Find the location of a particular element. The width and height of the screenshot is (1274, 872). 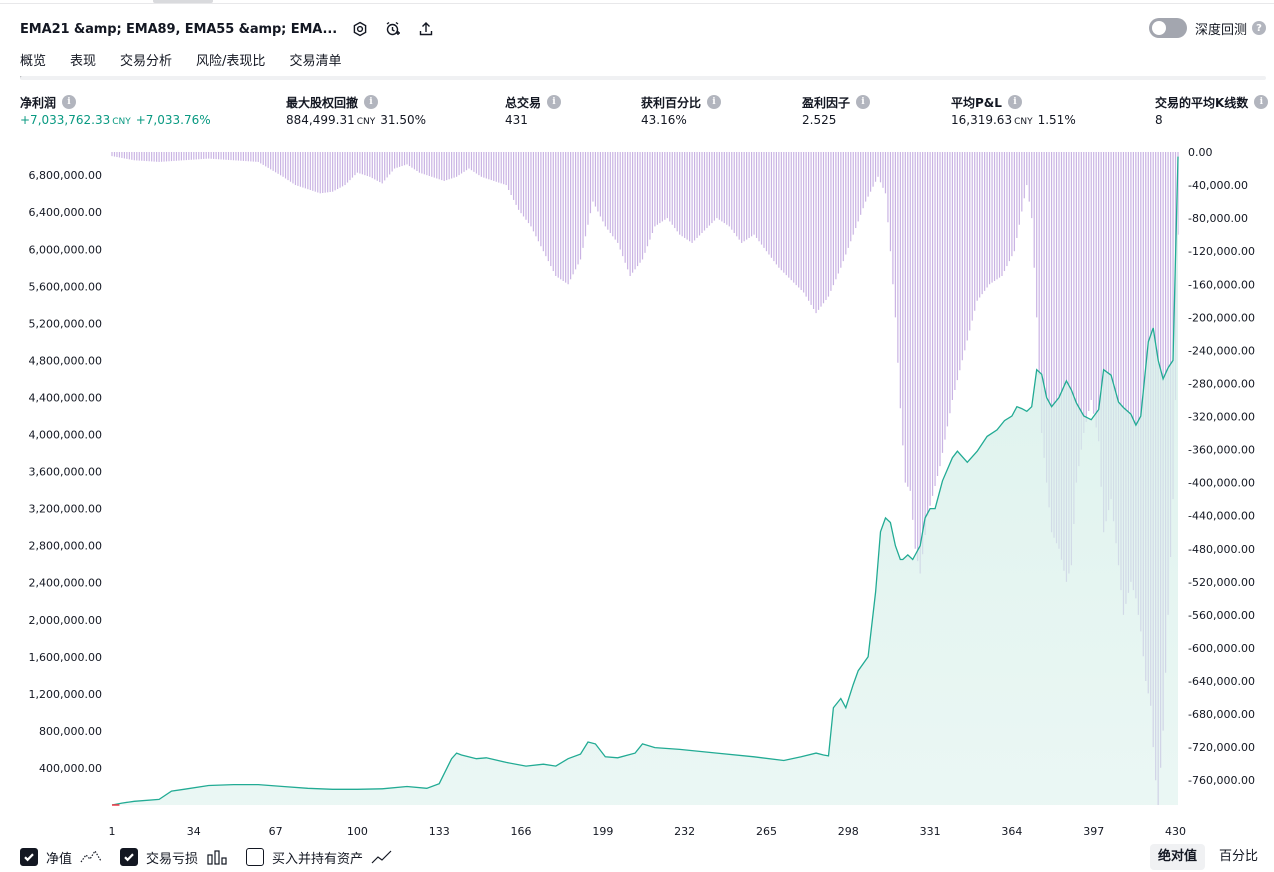

x-axis-tick: 34 is located at coordinates (194, 831).